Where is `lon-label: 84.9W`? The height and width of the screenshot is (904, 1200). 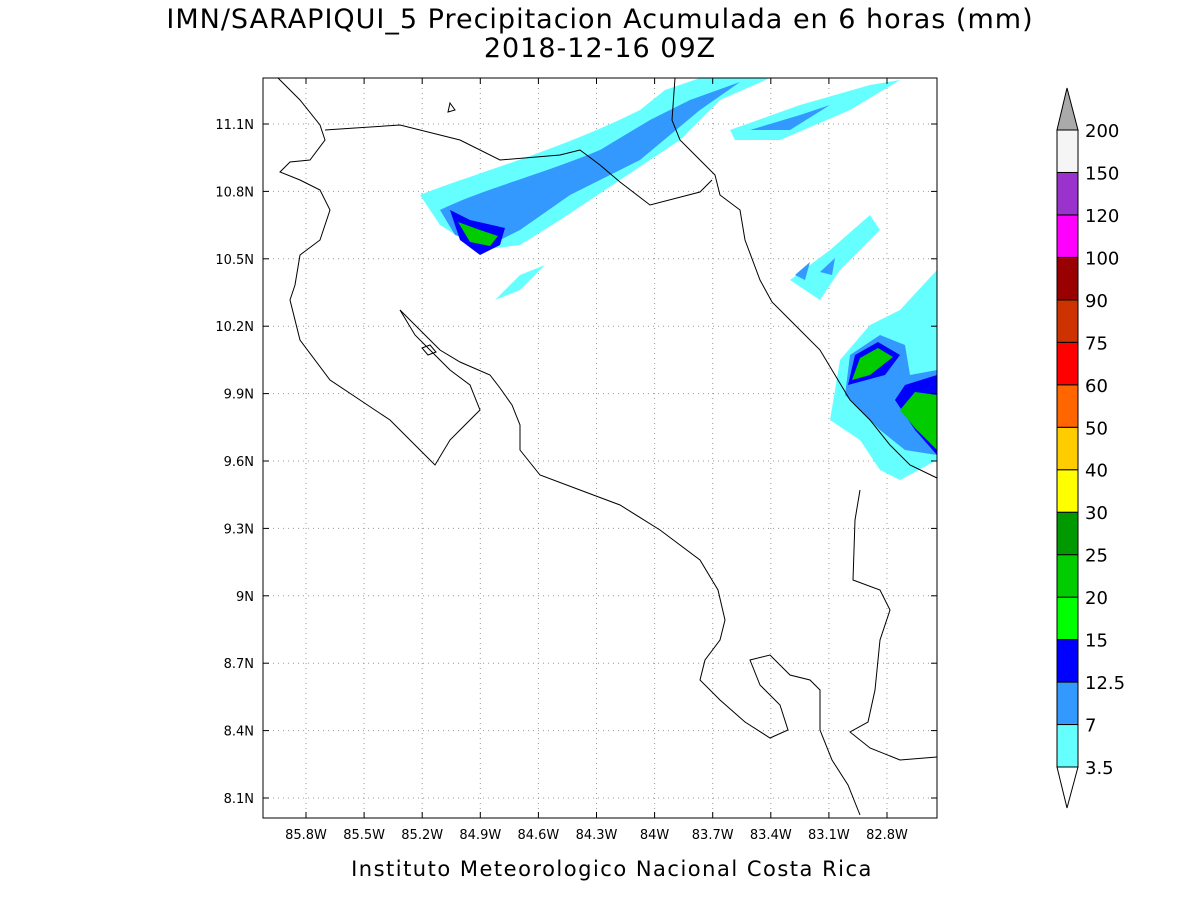
lon-label: 84.9W is located at coordinates (480, 835).